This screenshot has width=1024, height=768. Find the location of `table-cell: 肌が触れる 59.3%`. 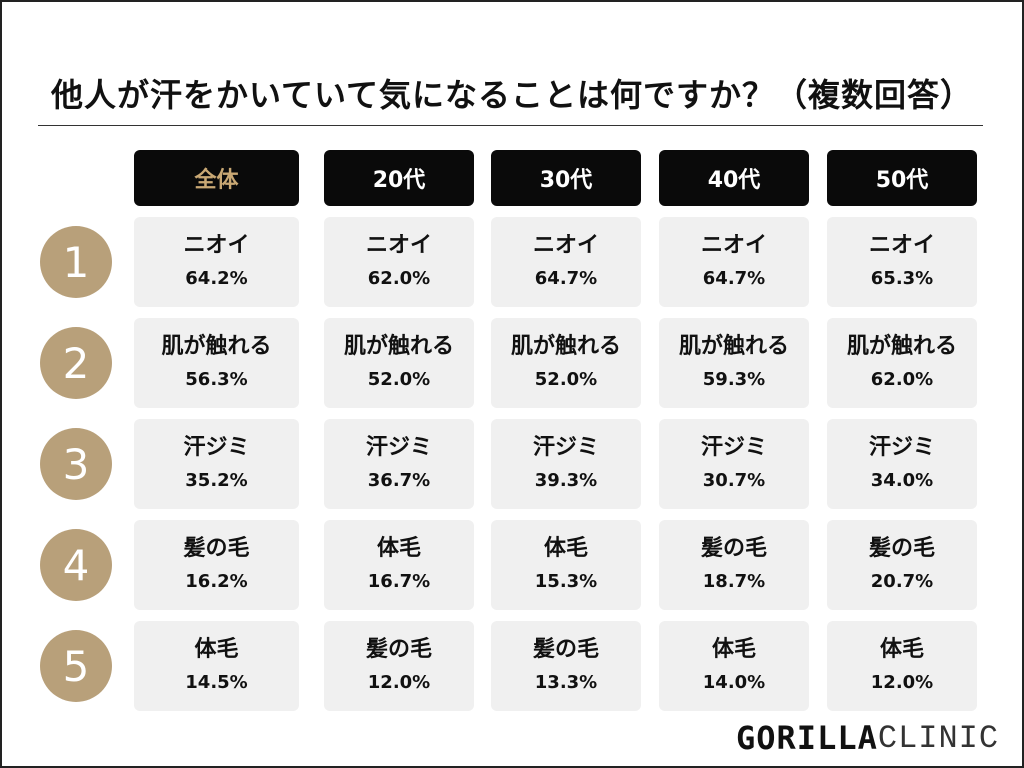

table-cell: 肌が触れる 59.3% is located at coordinates (734, 363).